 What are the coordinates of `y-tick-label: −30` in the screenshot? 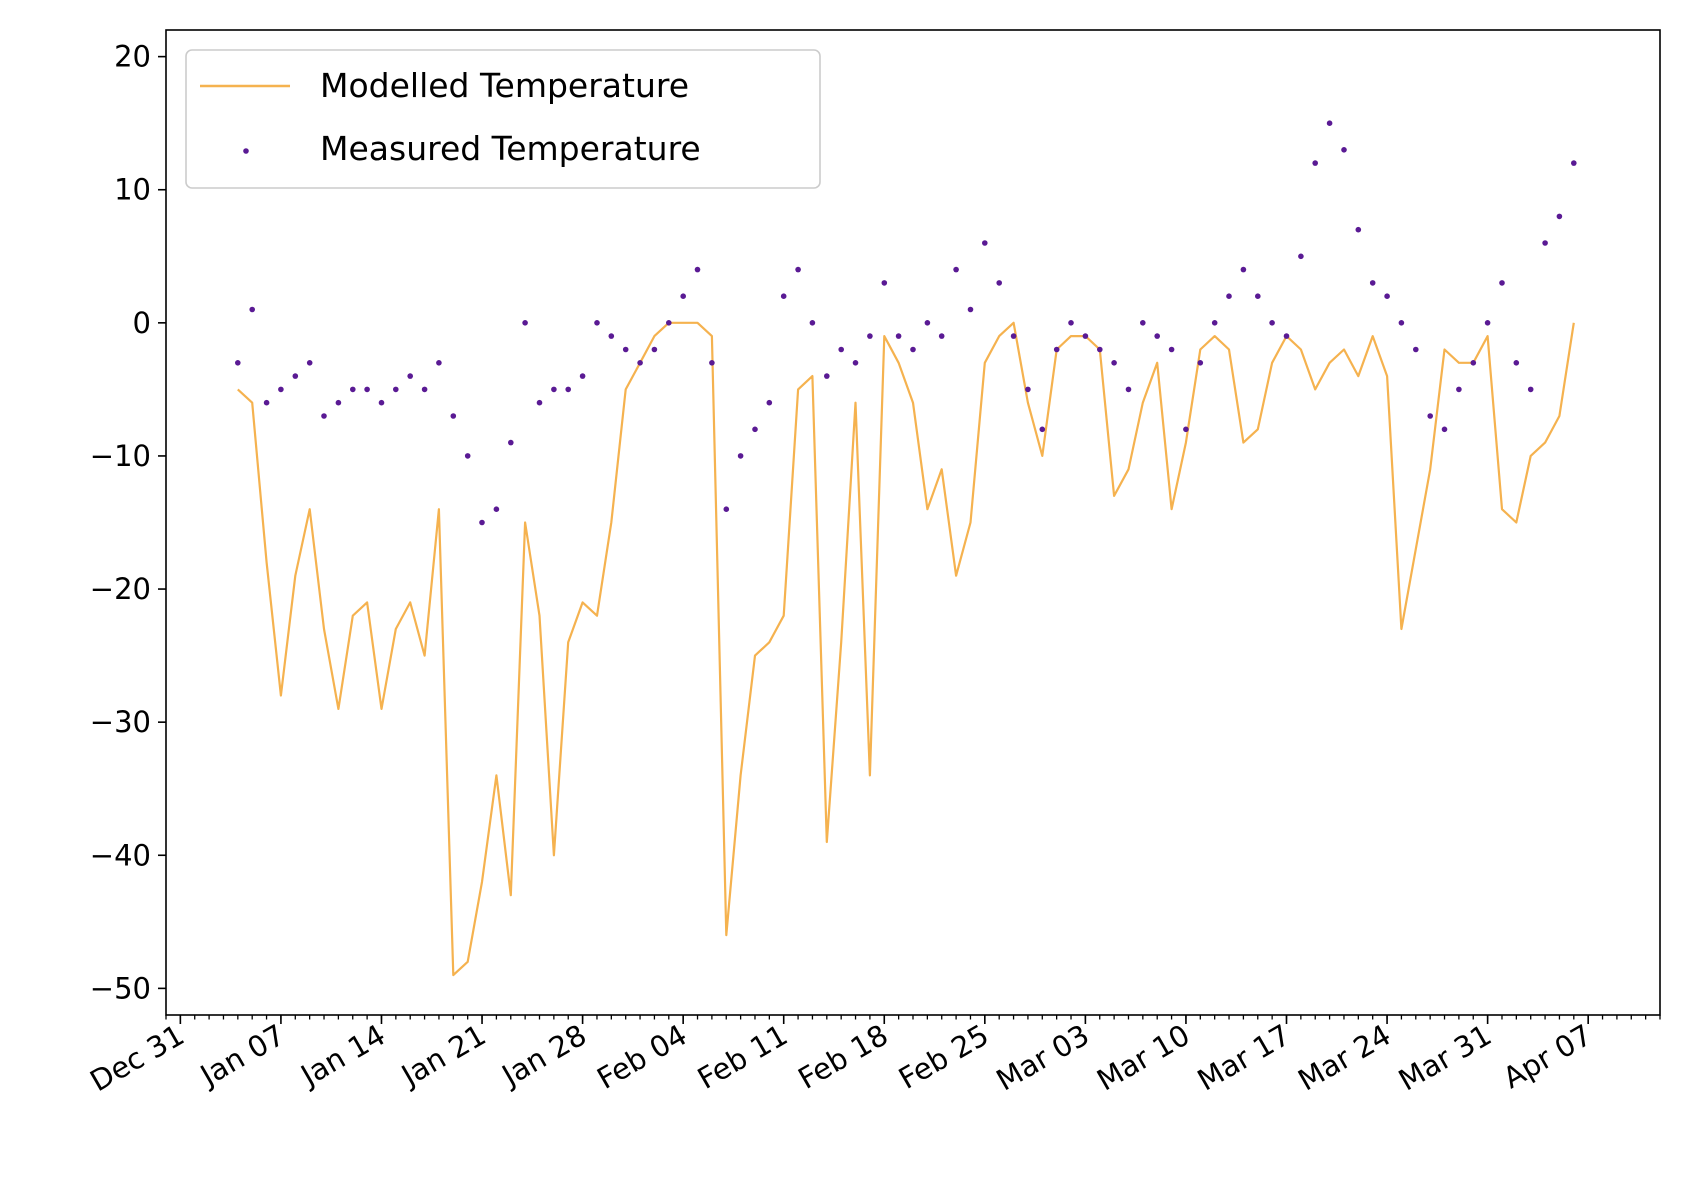 It's located at (120, 722).